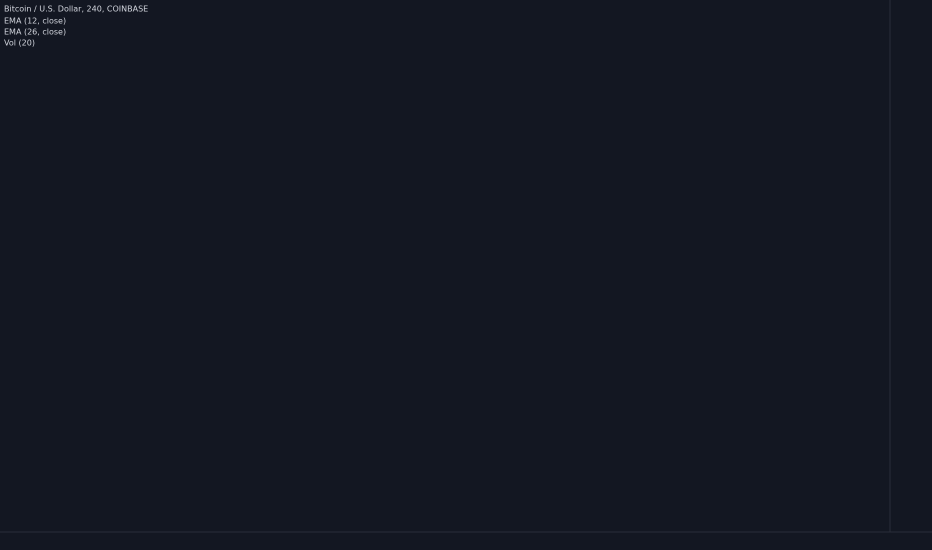 This screenshot has height=550, width=932. What do you see at coordinates (35, 21) in the screenshot?
I see `legend-entry: EMA (12, close)` at bounding box center [35, 21].